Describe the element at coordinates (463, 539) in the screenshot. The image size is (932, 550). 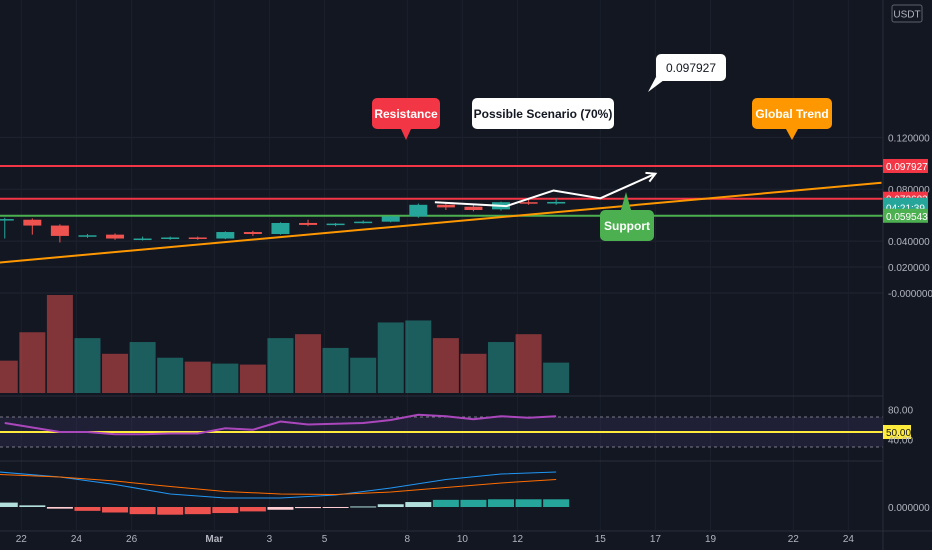
I see `time-tick-label: 10` at that location.